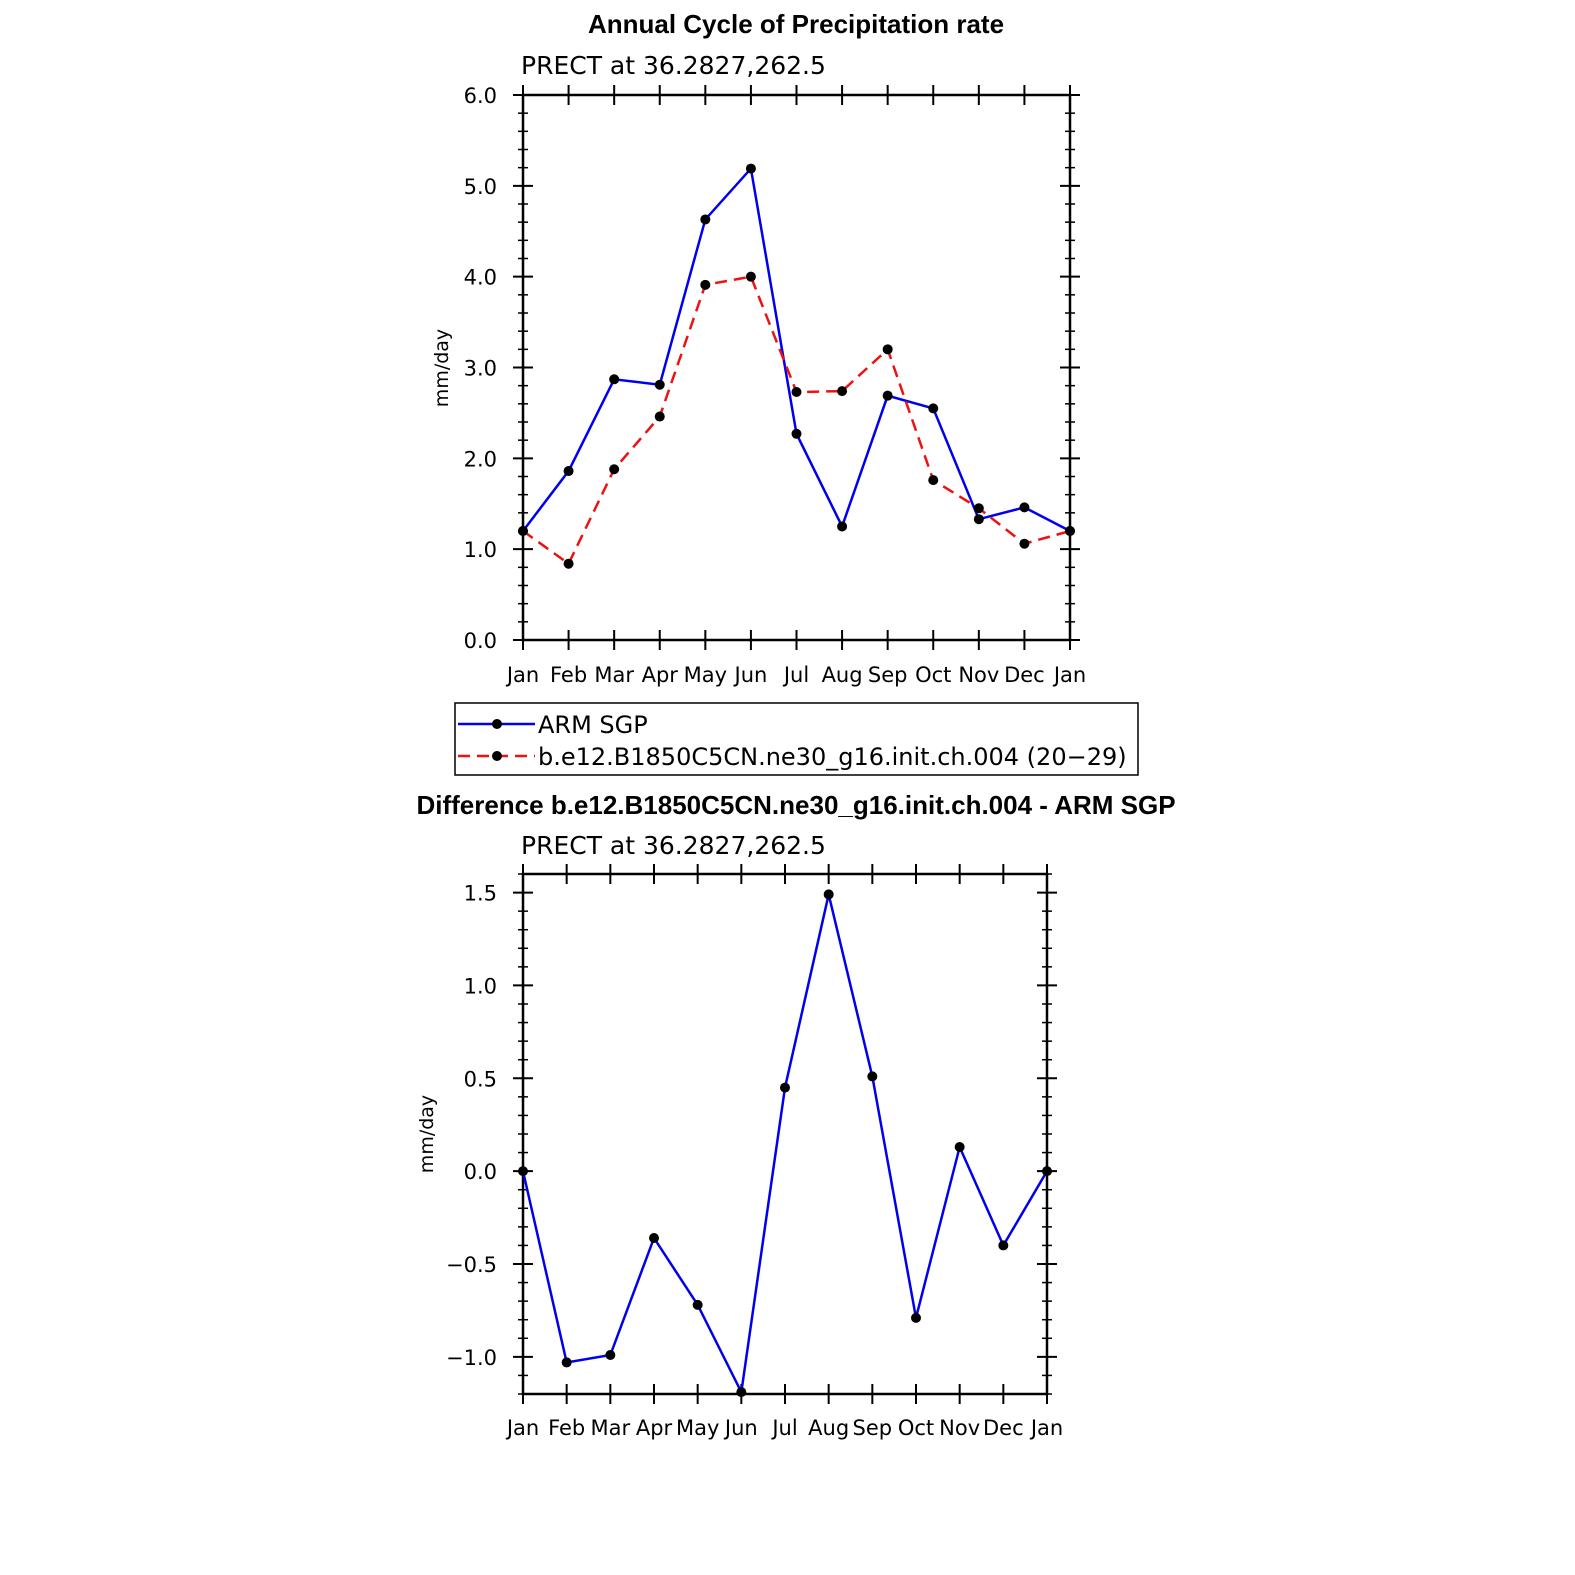 This screenshot has width=1575, height=1575. I want to click on y-tick-label: −0.5, so click(471, 1265).